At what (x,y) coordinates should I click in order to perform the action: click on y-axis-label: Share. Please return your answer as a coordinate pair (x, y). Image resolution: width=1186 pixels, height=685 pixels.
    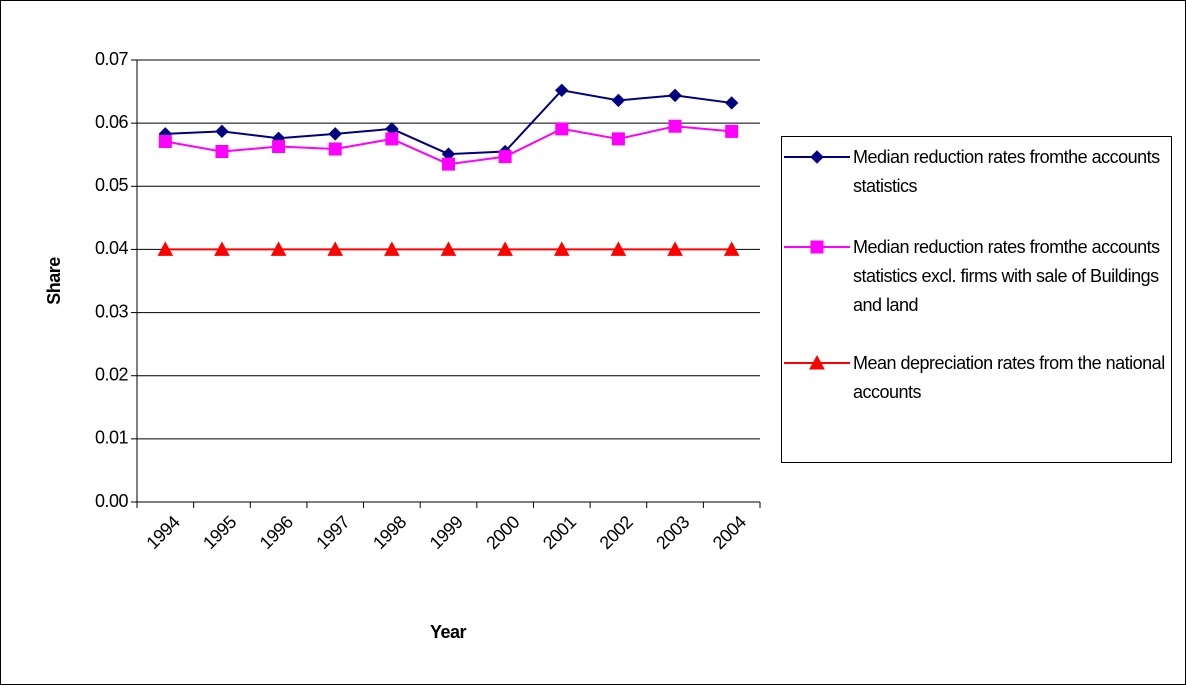
    Looking at the image, I should click on (54, 281).